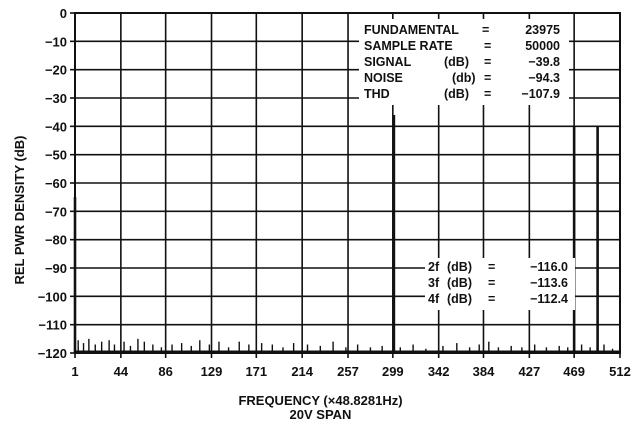 Image resolution: width=641 pixels, height=428 pixels. Describe the element at coordinates (165, 371) in the screenshot. I see `x-tick-label: 86` at that location.